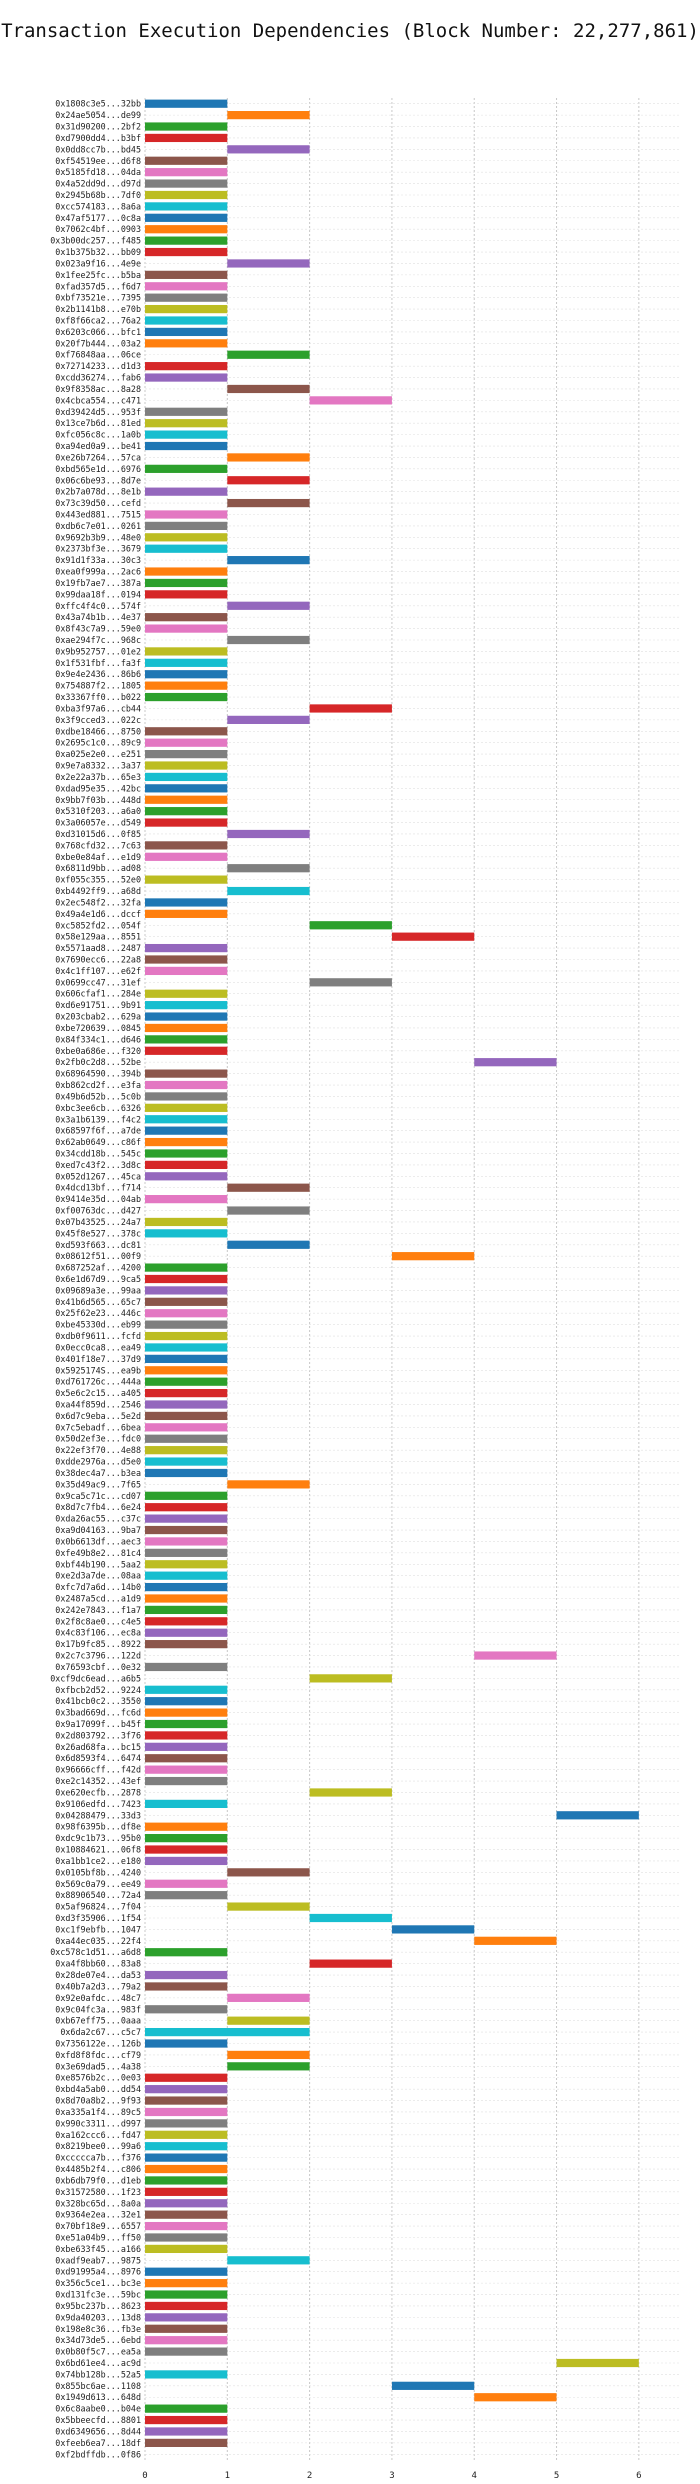 The height and width of the screenshot is (2484, 700). I want to click on transaction-label: 0x4c1ff107...e62f, so click(98, 971).